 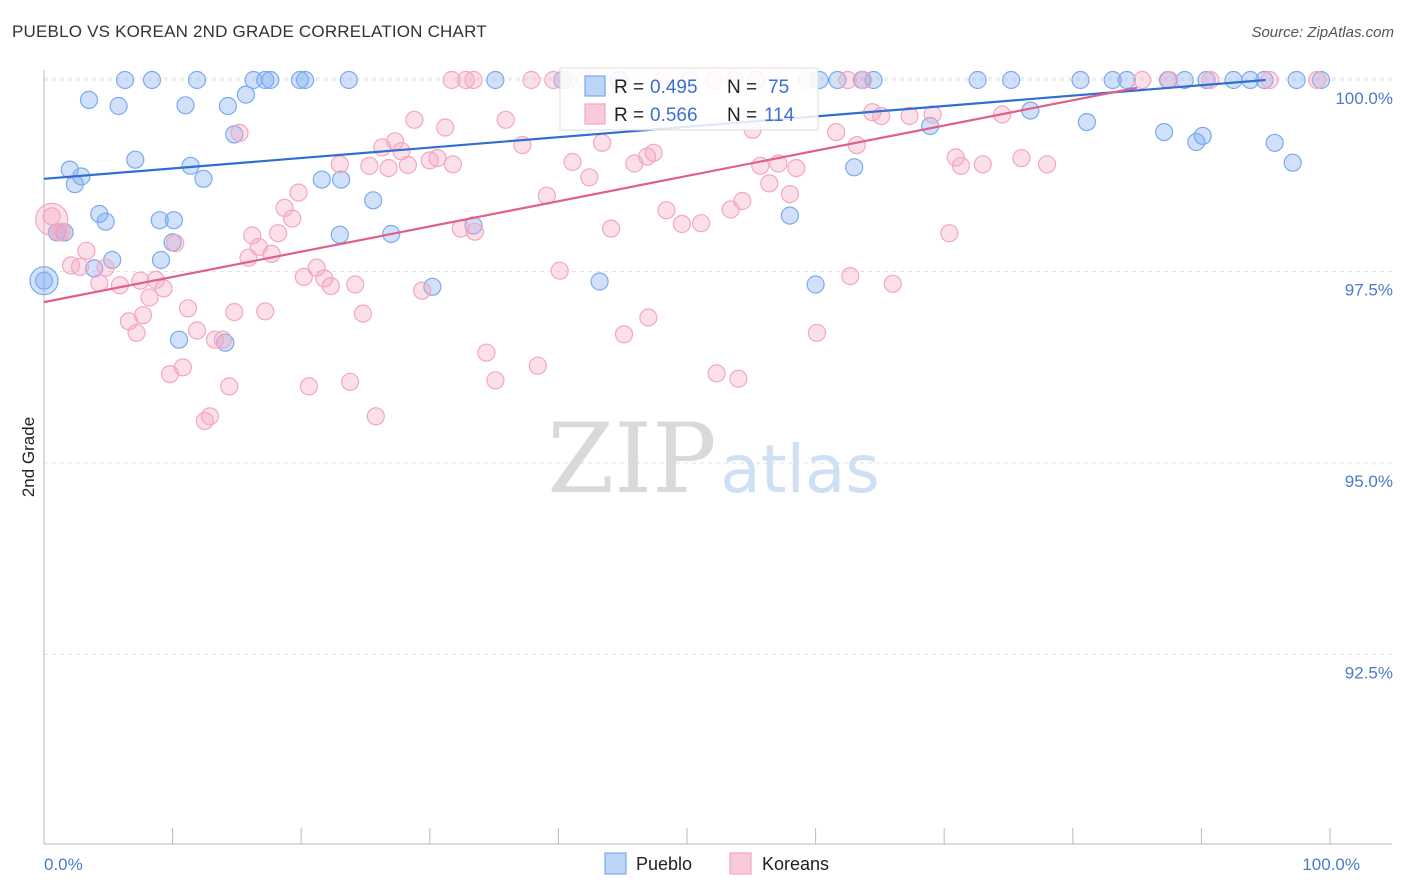 What do you see at coordinates (778, 87) in the screenshot?
I see `stats-n-value-pueblo: 75` at bounding box center [778, 87].